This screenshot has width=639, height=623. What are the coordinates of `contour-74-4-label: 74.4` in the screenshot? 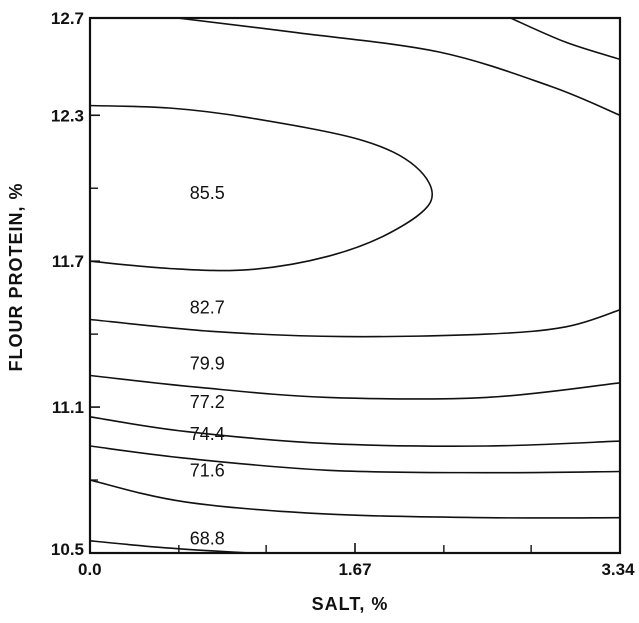 It's located at (207, 434).